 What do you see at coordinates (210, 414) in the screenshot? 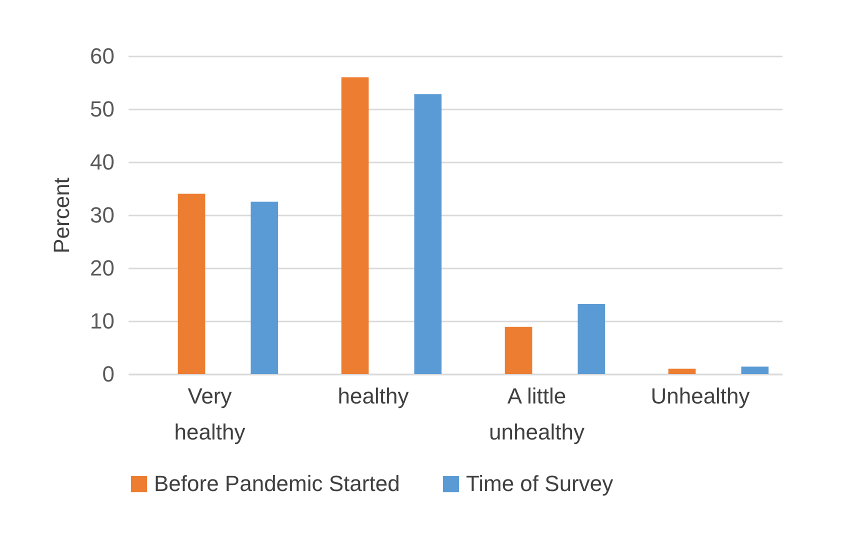
I see `x-tick-label: Very healthy` at bounding box center [210, 414].